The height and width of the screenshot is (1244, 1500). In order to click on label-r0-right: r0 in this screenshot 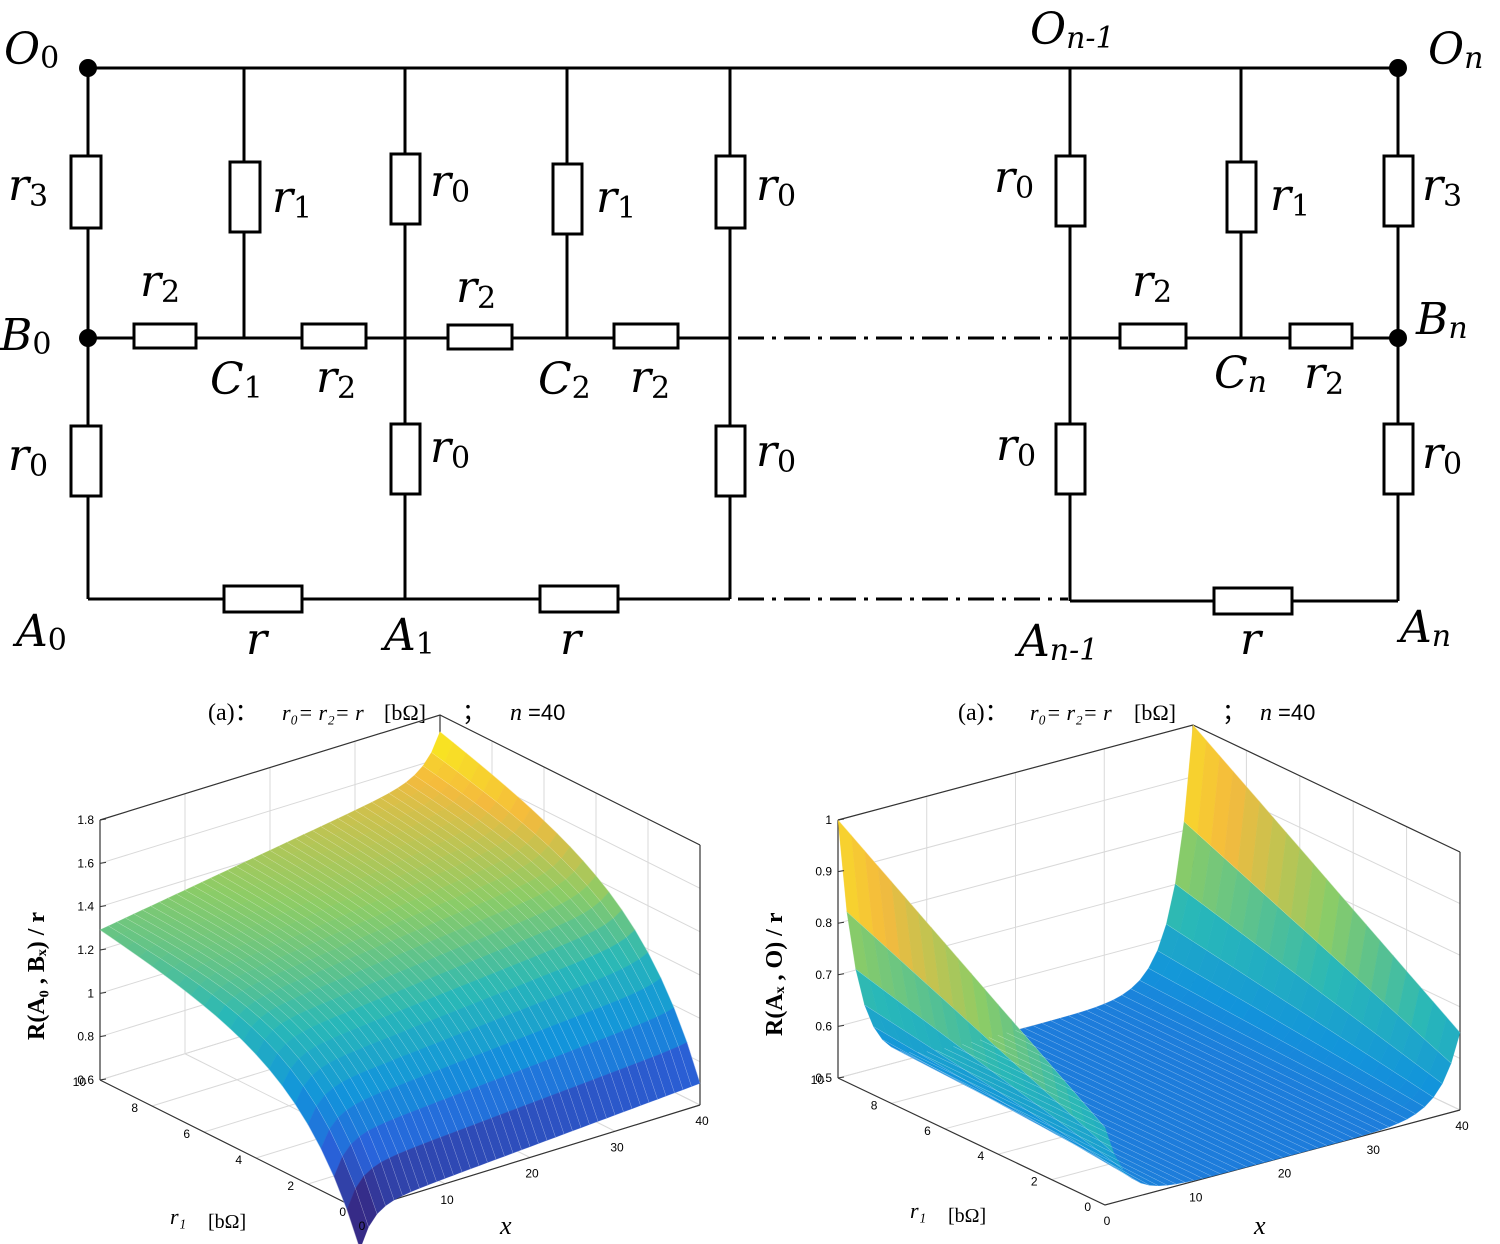, I will do `click(1442, 455)`.